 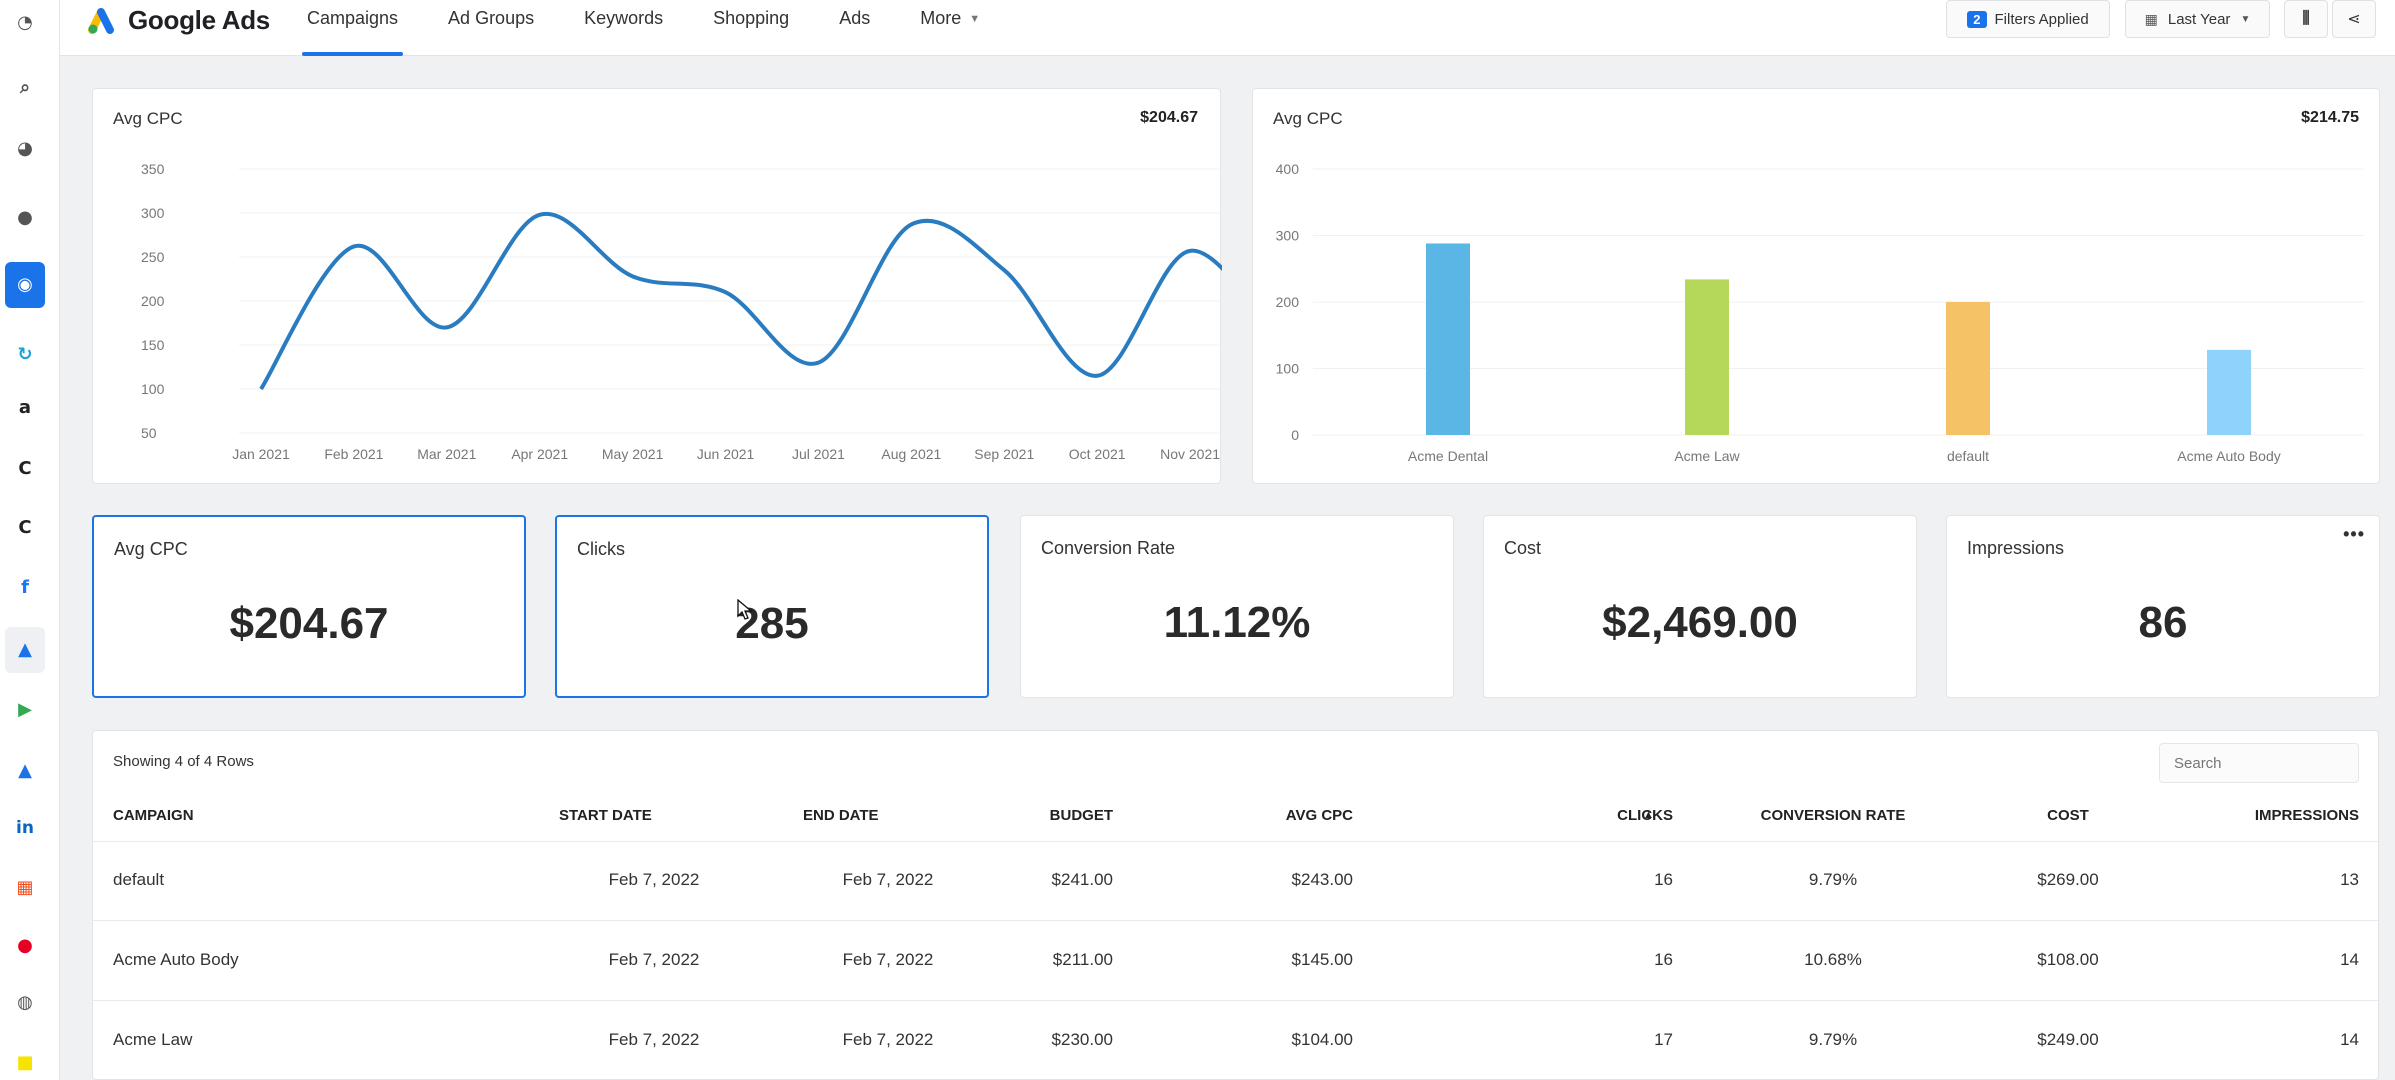 I want to click on column-header-avg-cpc: AVG CPC, so click(x=1319, y=815).